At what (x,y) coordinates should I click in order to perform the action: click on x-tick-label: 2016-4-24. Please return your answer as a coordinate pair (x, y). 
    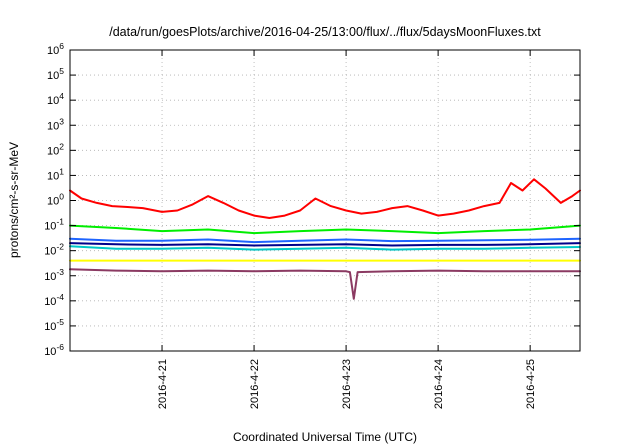
    Looking at the image, I should click on (439, 384).